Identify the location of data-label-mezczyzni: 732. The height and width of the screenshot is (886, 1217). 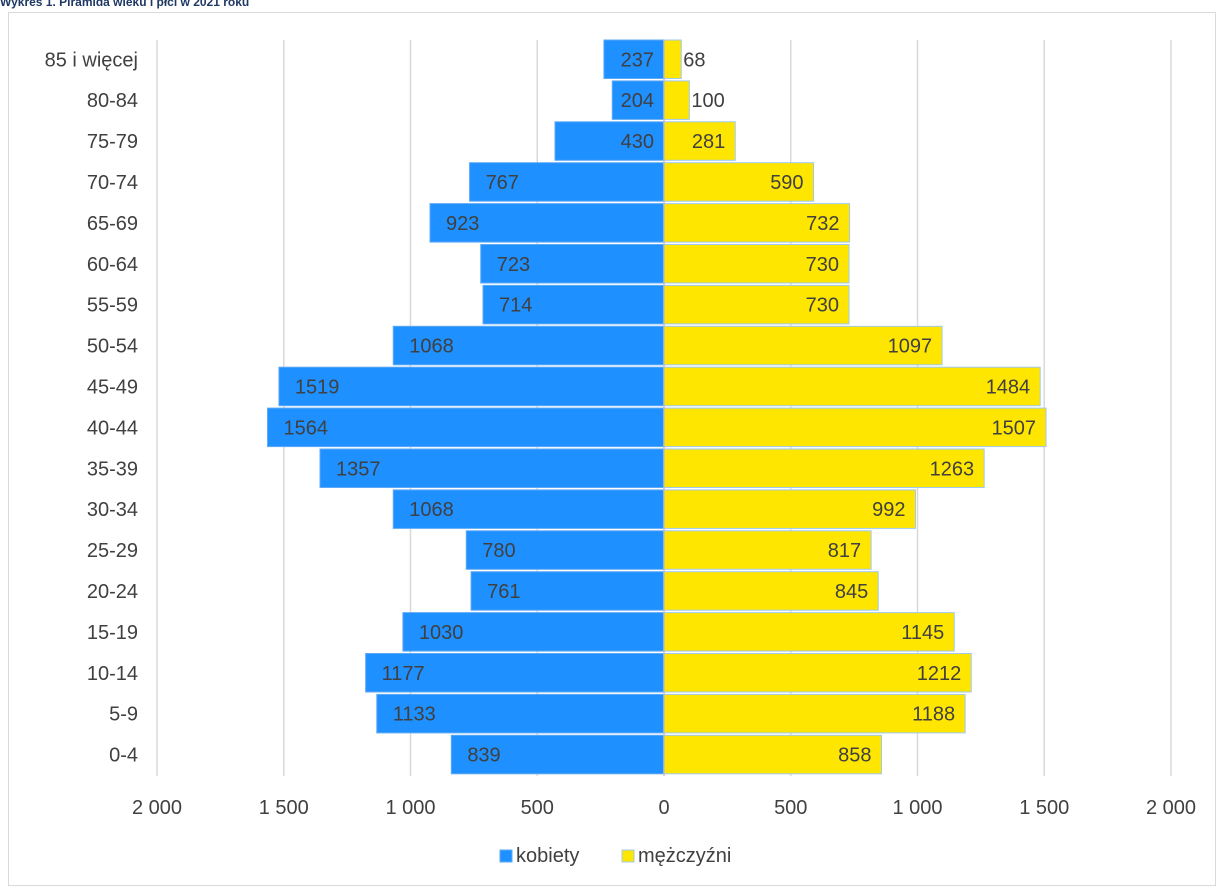
(822, 224).